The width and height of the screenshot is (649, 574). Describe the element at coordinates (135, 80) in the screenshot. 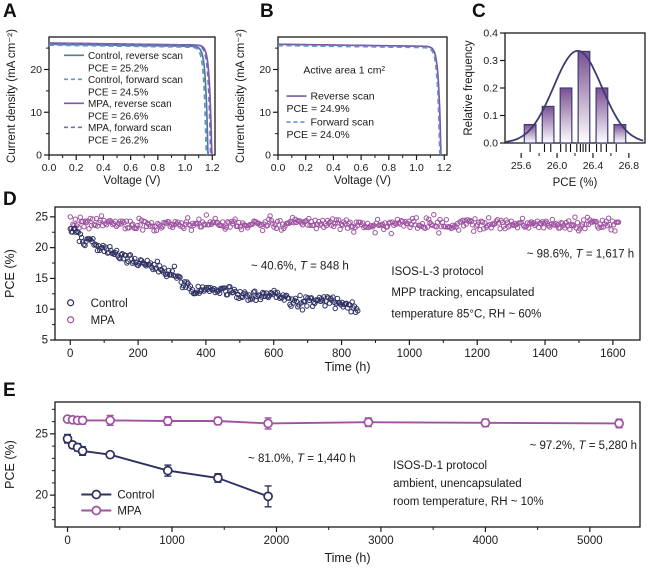

I see `svg-text: Control, forward scan` at that location.